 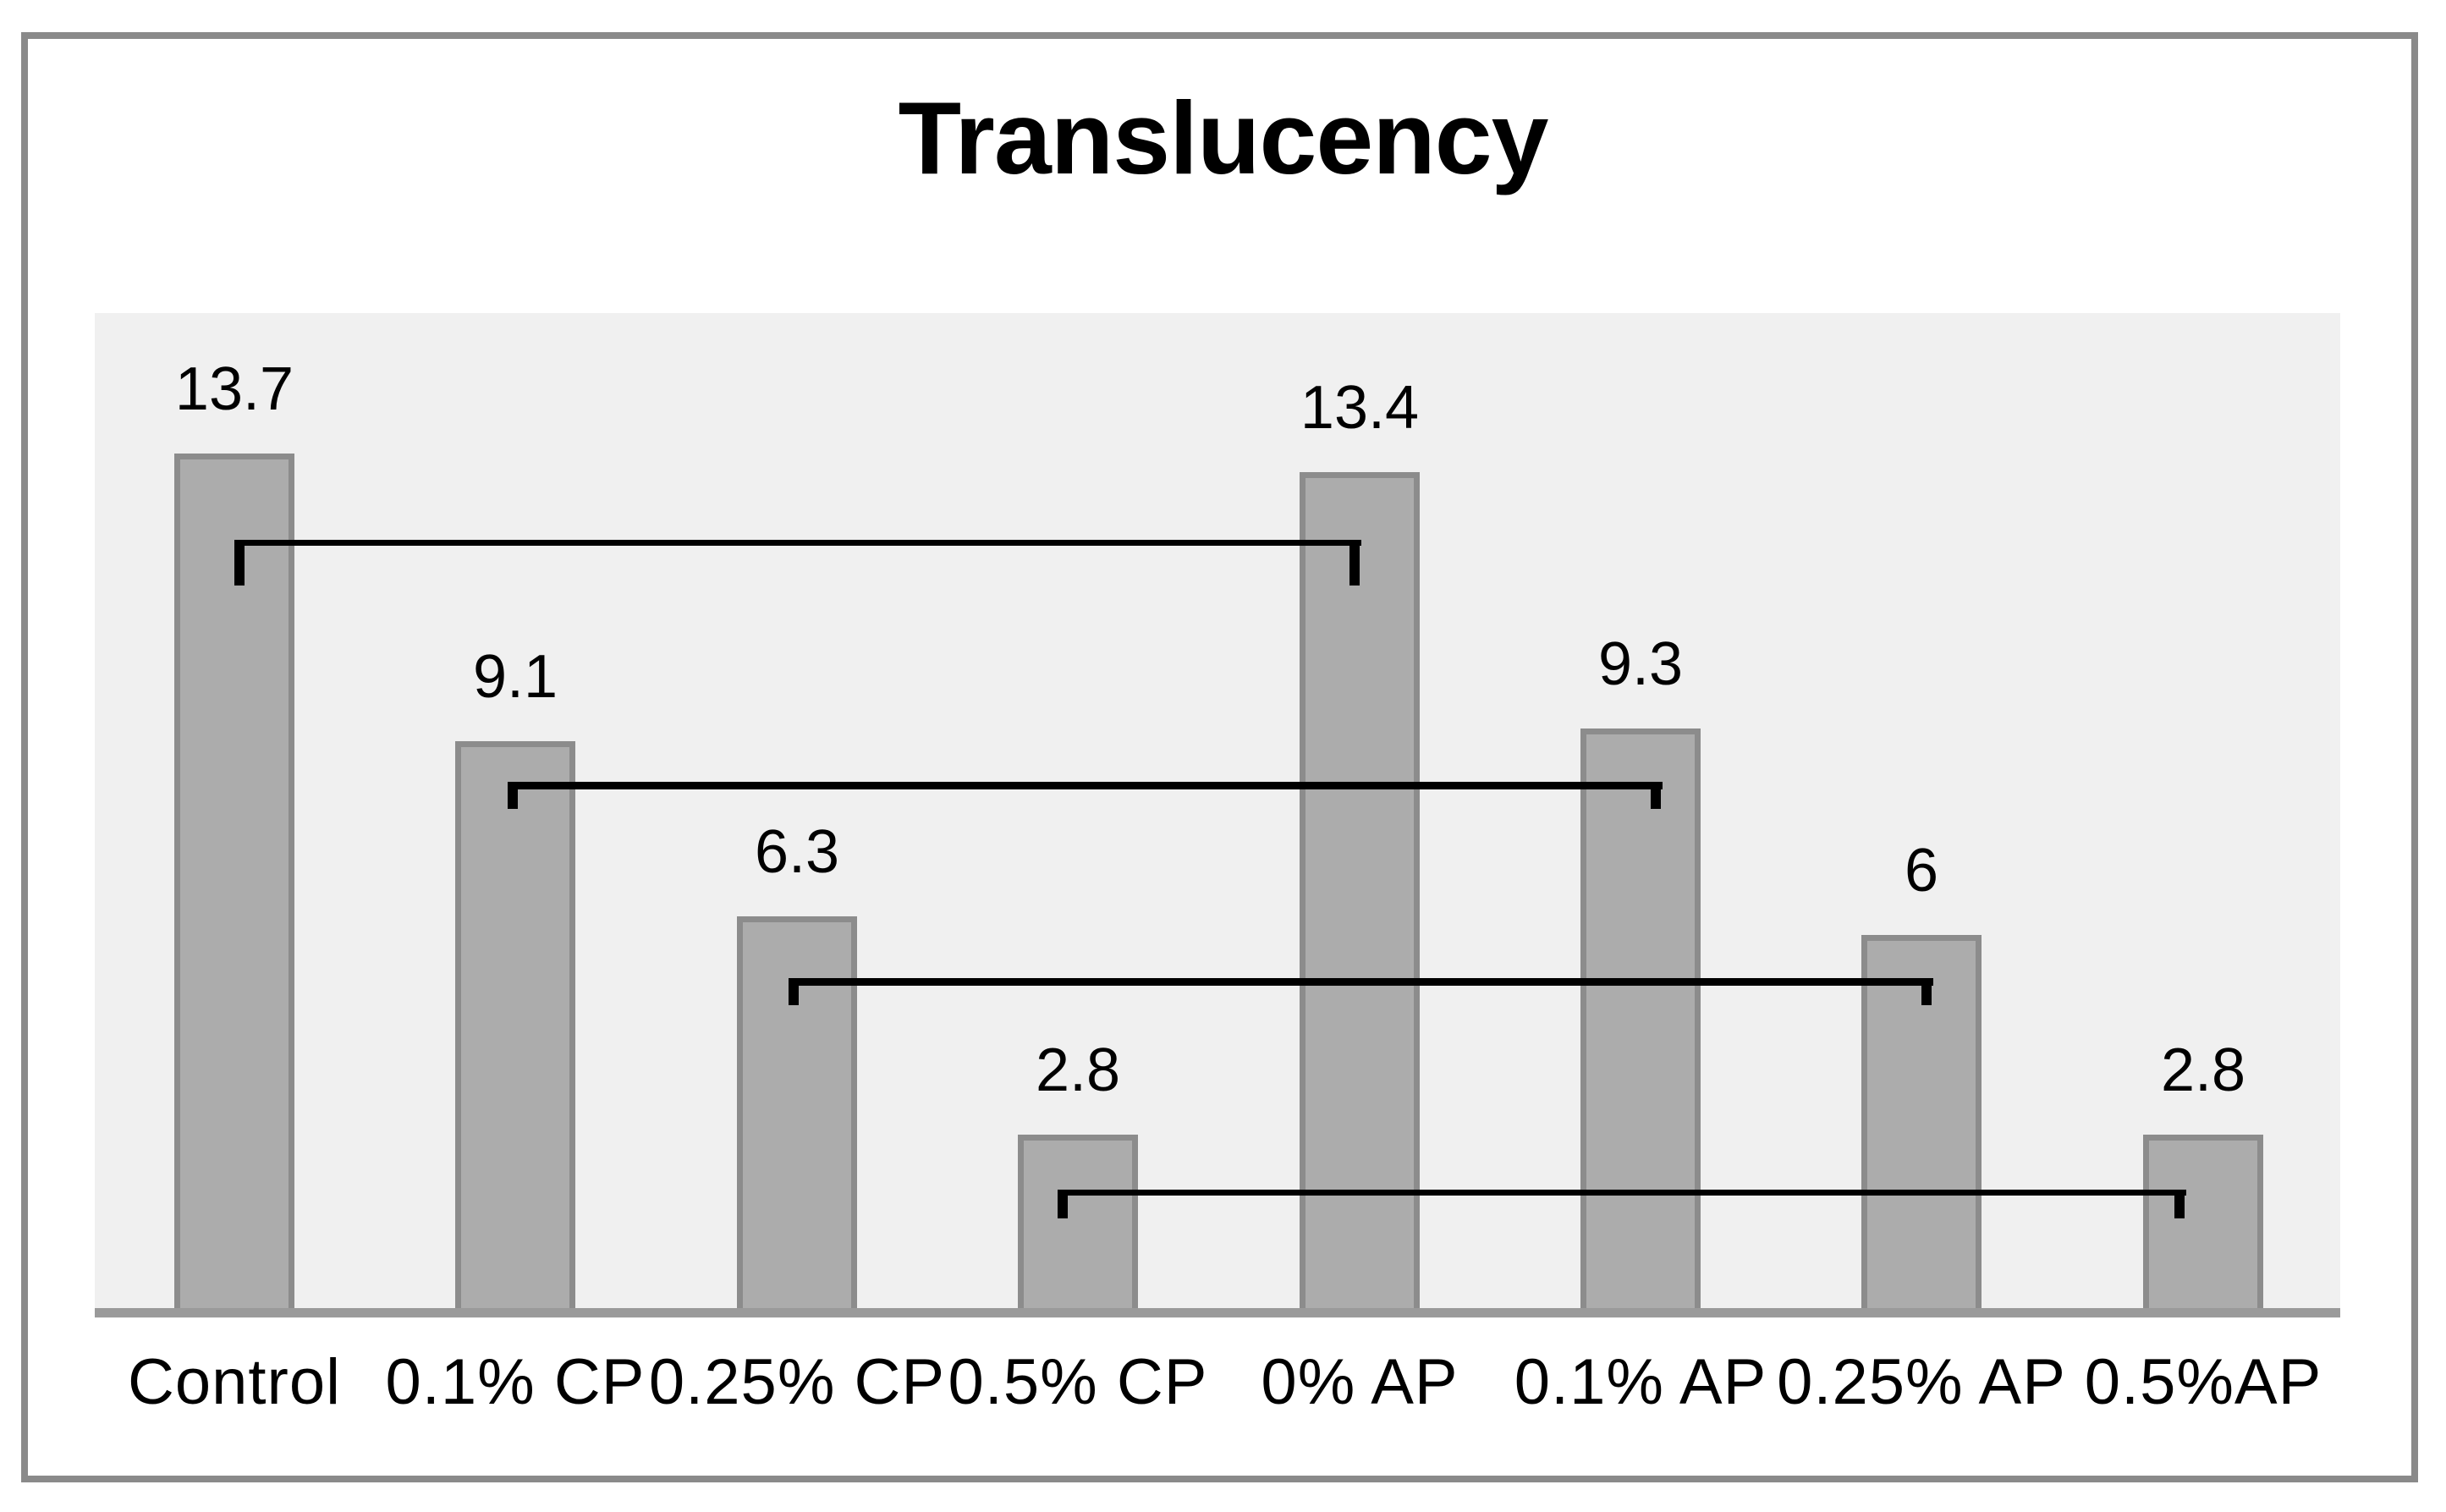 I want to click on x-axis-label: 0.25% AP, so click(x=1921, y=1382).